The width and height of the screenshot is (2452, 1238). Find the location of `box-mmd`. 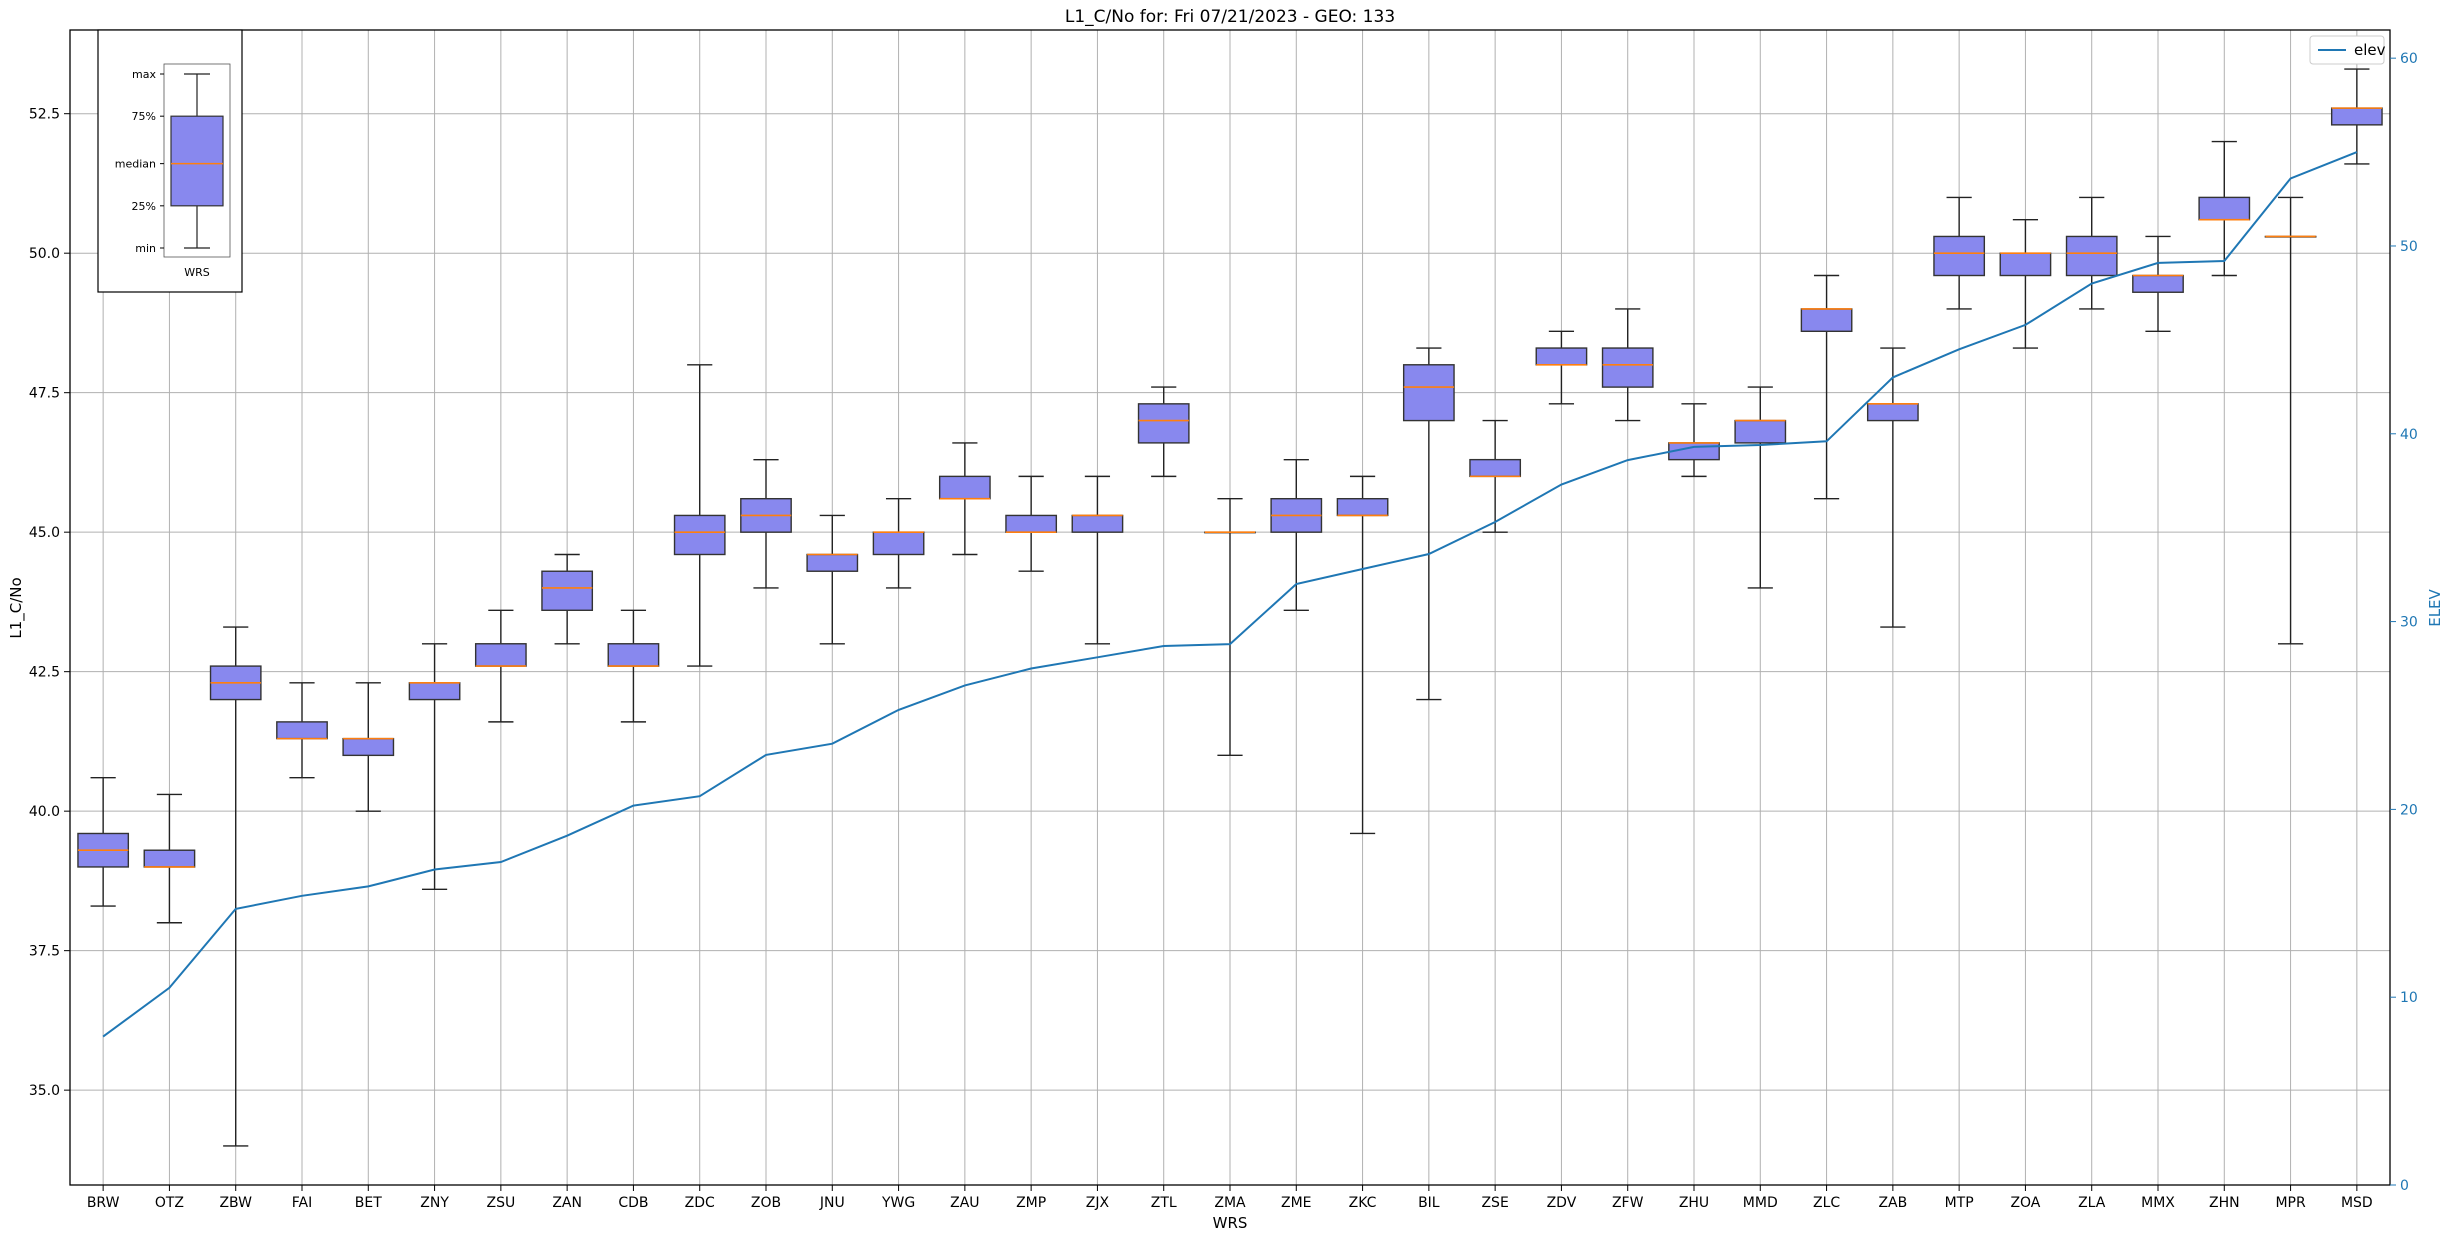

box-mmd is located at coordinates (1760, 487).